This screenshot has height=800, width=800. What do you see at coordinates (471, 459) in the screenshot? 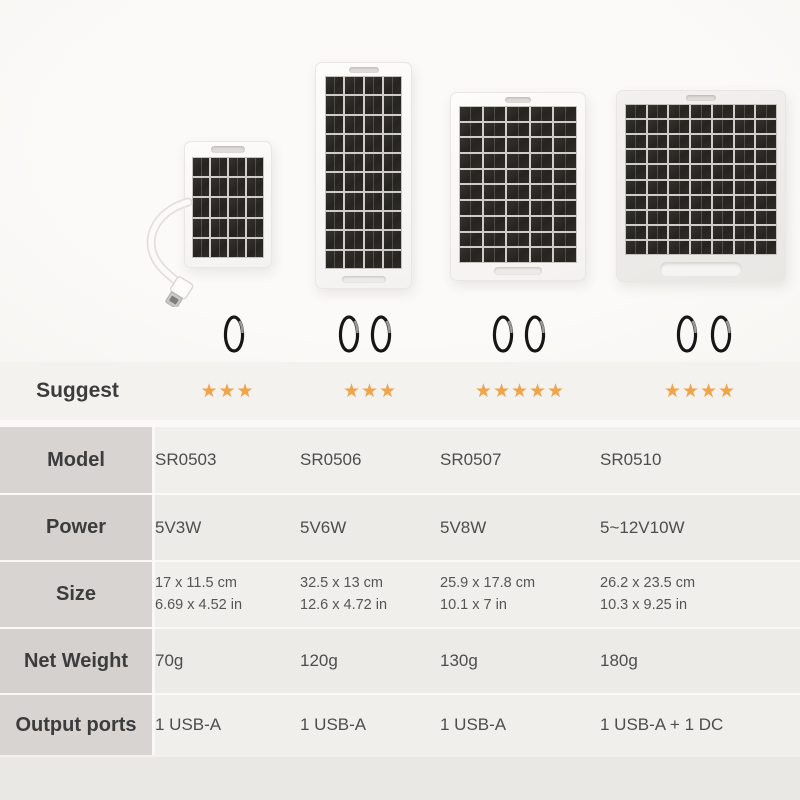
I see `model-value: SR0507` at bounding box center [471, 459].